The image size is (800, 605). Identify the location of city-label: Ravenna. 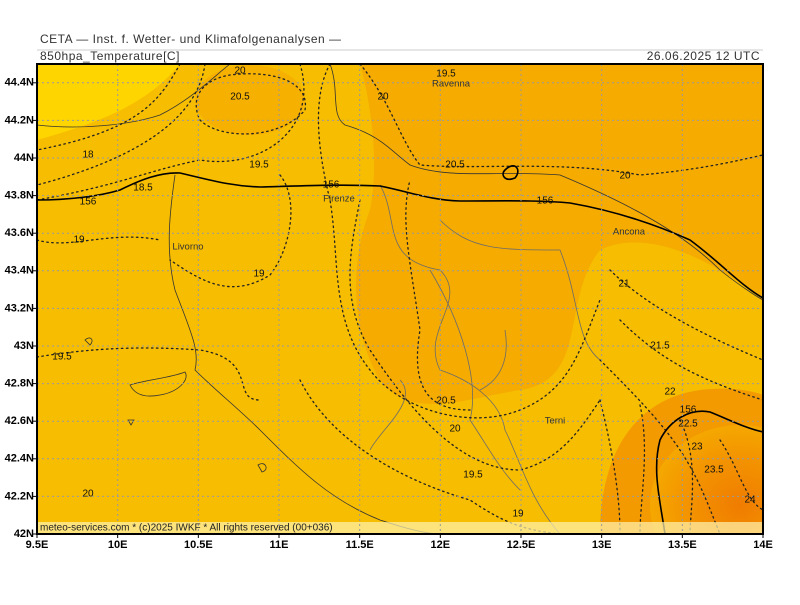
(451, 84).